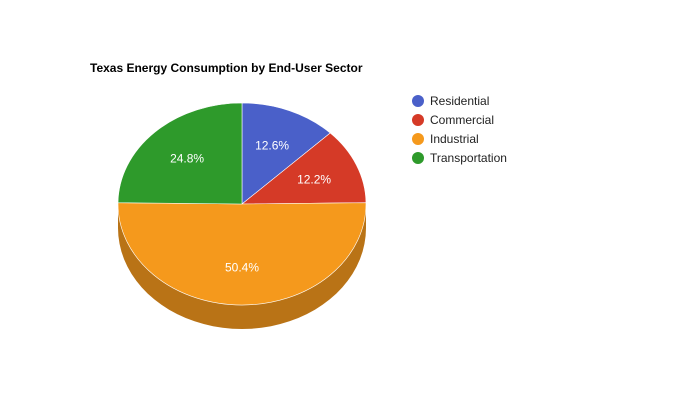 Image resolution: width=676 pixels, height=400 pixels. I want to click on legend-item-transportation: Transportation, so click(459, 157).